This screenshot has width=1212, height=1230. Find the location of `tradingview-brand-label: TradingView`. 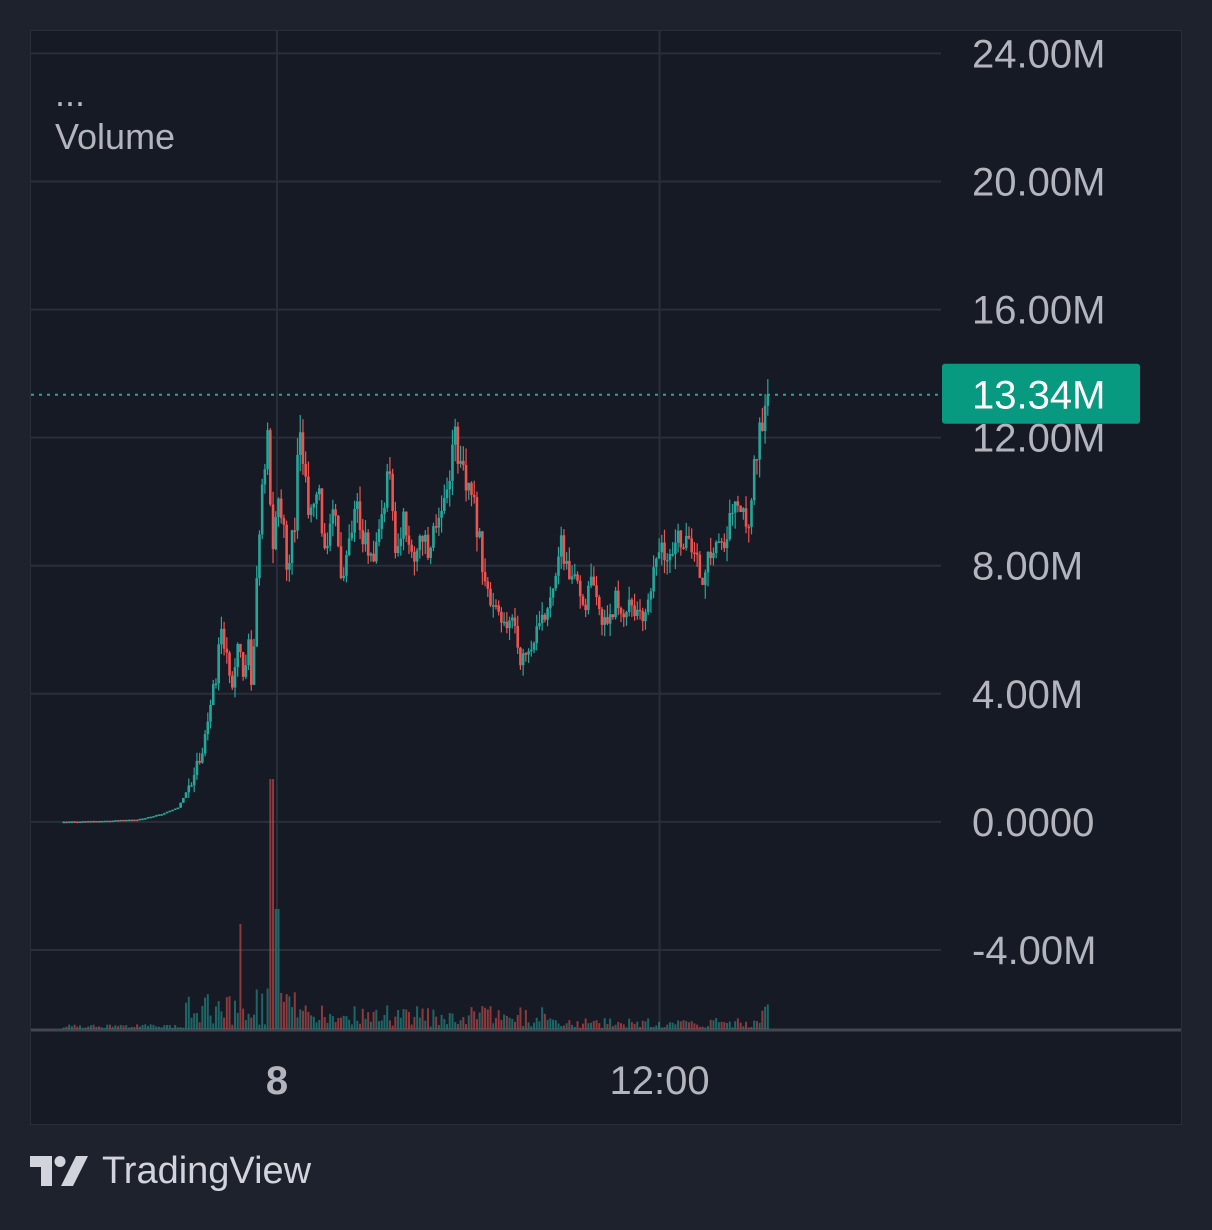

tradingview-brand-label: TradingView is located at coordinates (207, 1171).